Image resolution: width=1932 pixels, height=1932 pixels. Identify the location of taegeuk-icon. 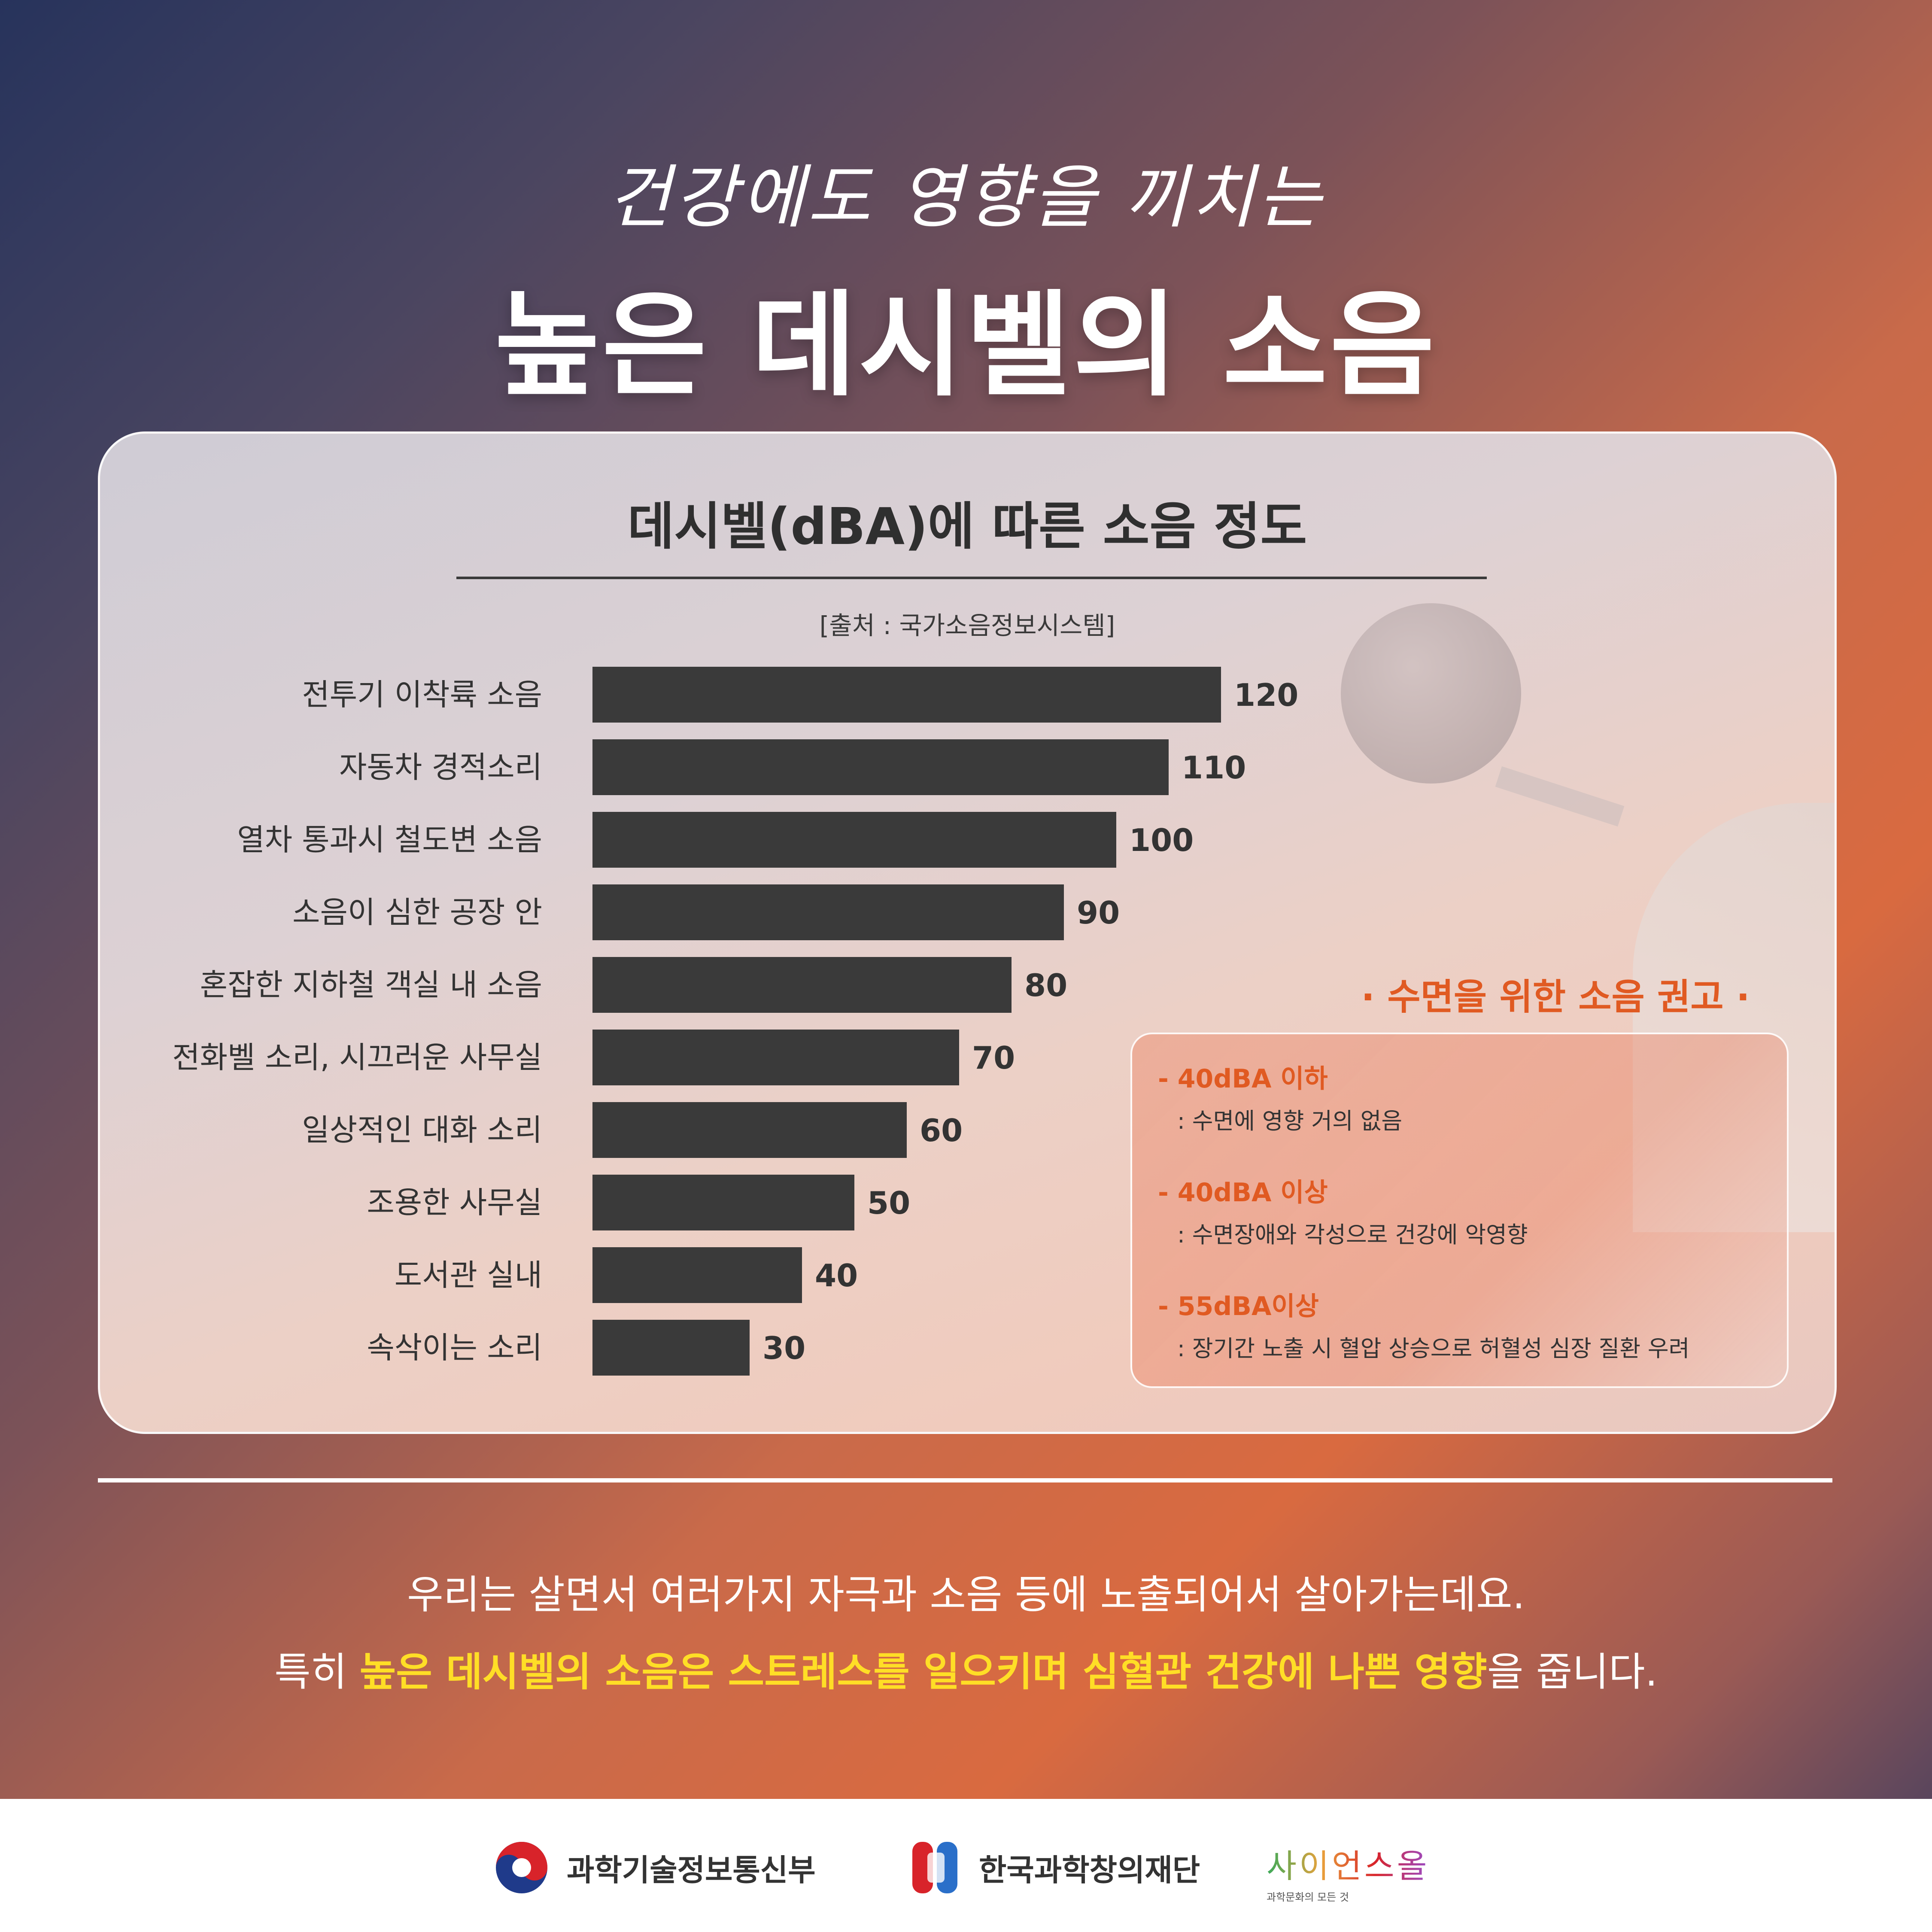
(521, 1867).